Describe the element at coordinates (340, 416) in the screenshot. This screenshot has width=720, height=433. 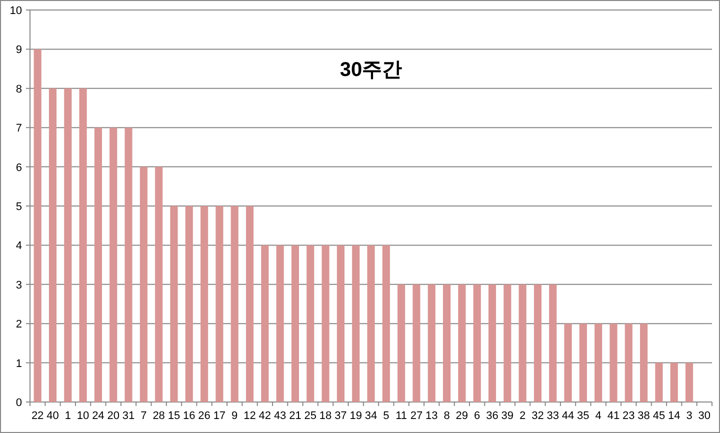
I see `x-tick-label: 37` at that location.